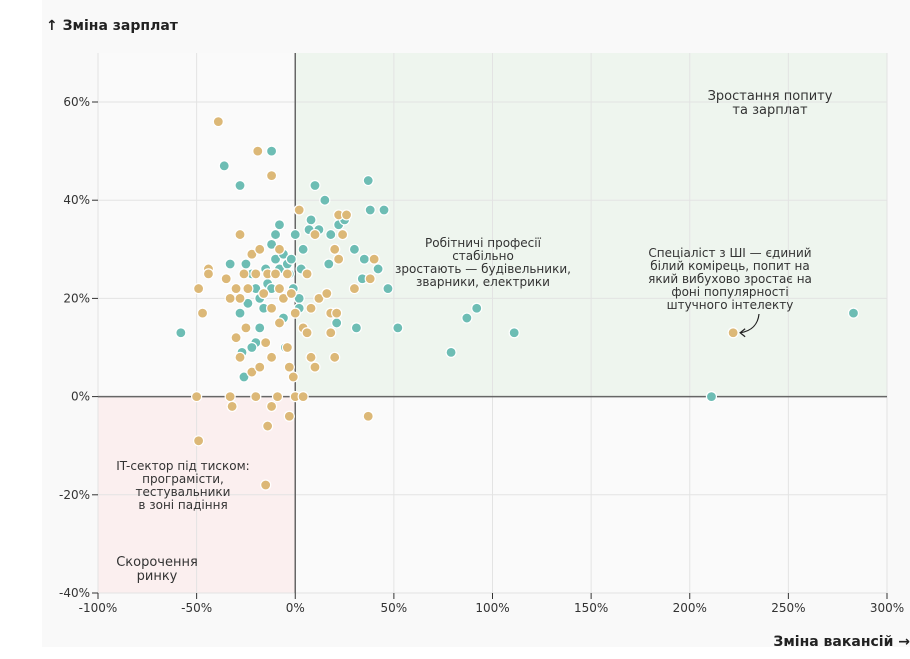  I want to click on annotation-line: програмісти,, so click(183, 479).